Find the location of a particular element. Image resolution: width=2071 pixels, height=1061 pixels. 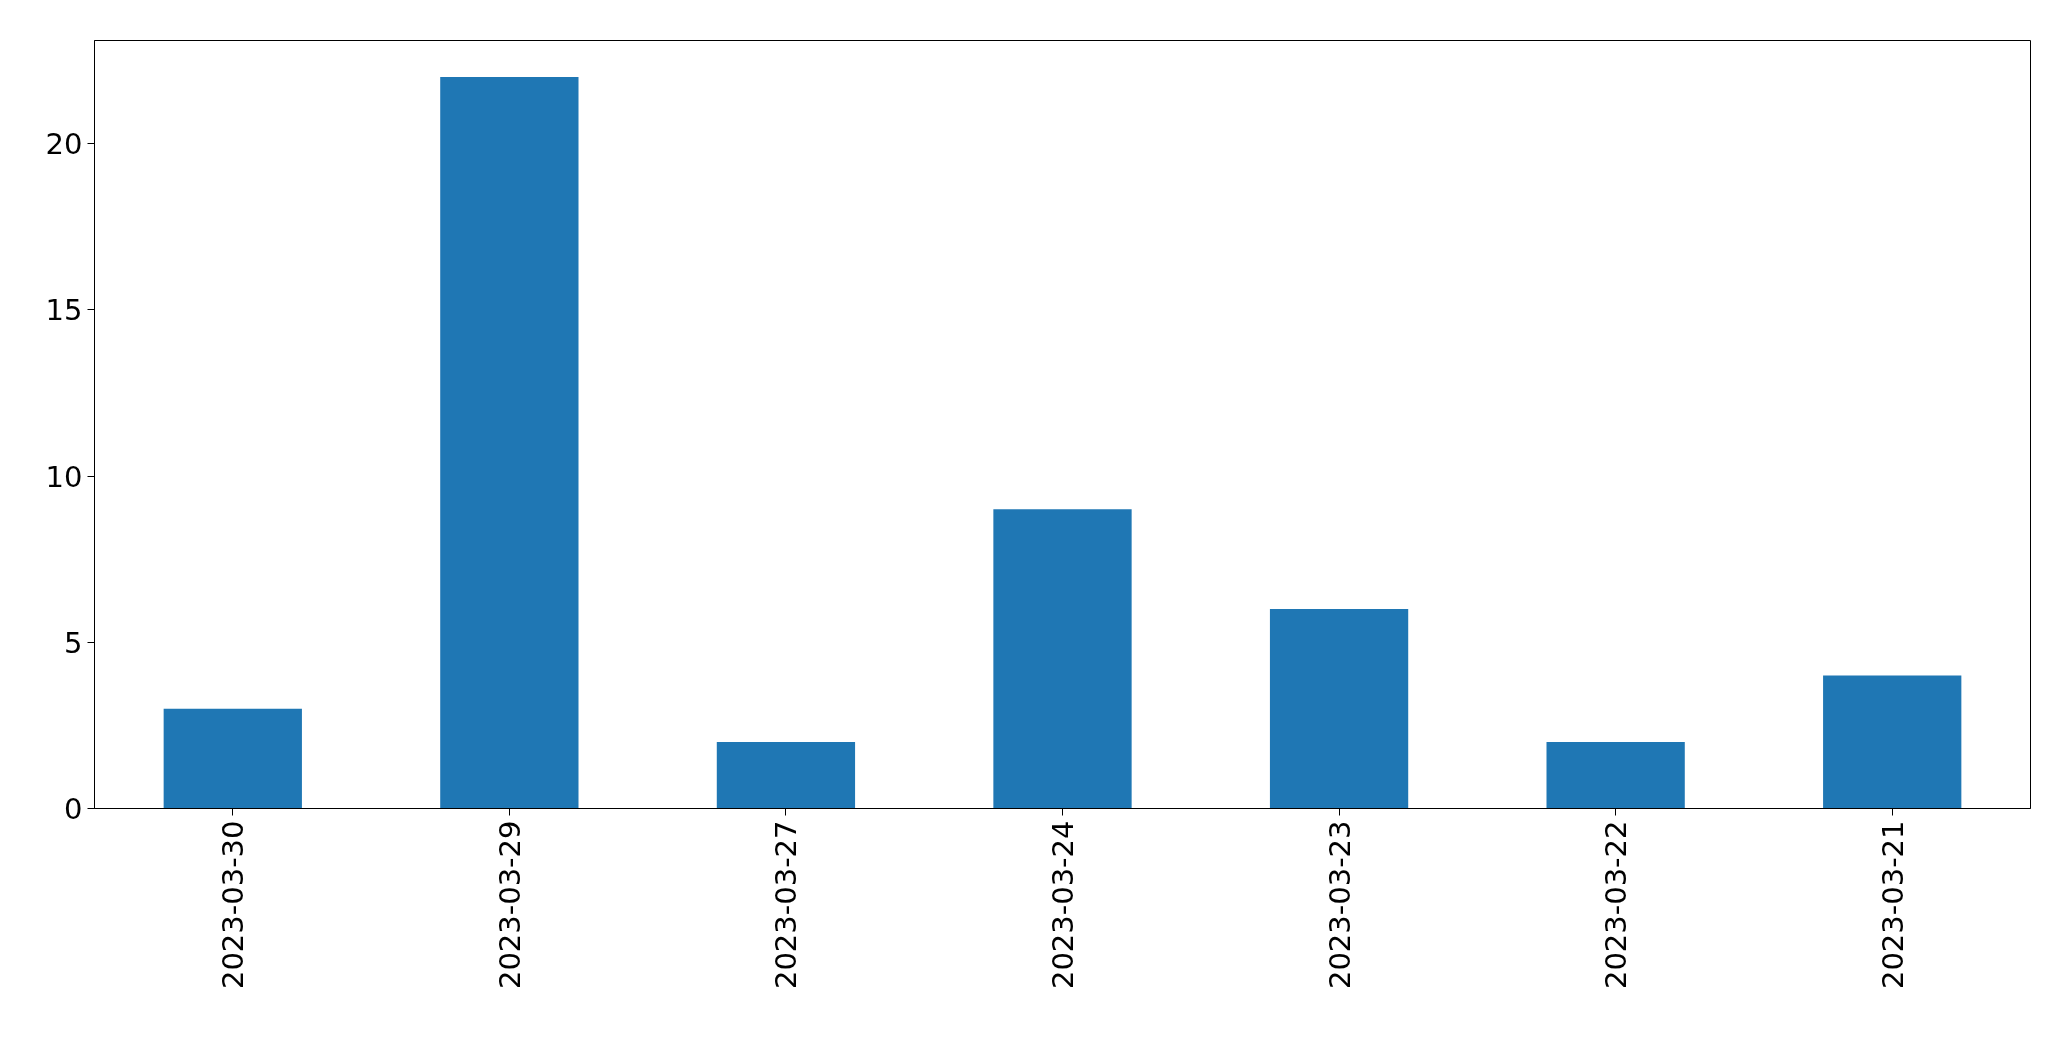

x-tick-label: 2023-03-21 is located at coordinates (1892, 905).